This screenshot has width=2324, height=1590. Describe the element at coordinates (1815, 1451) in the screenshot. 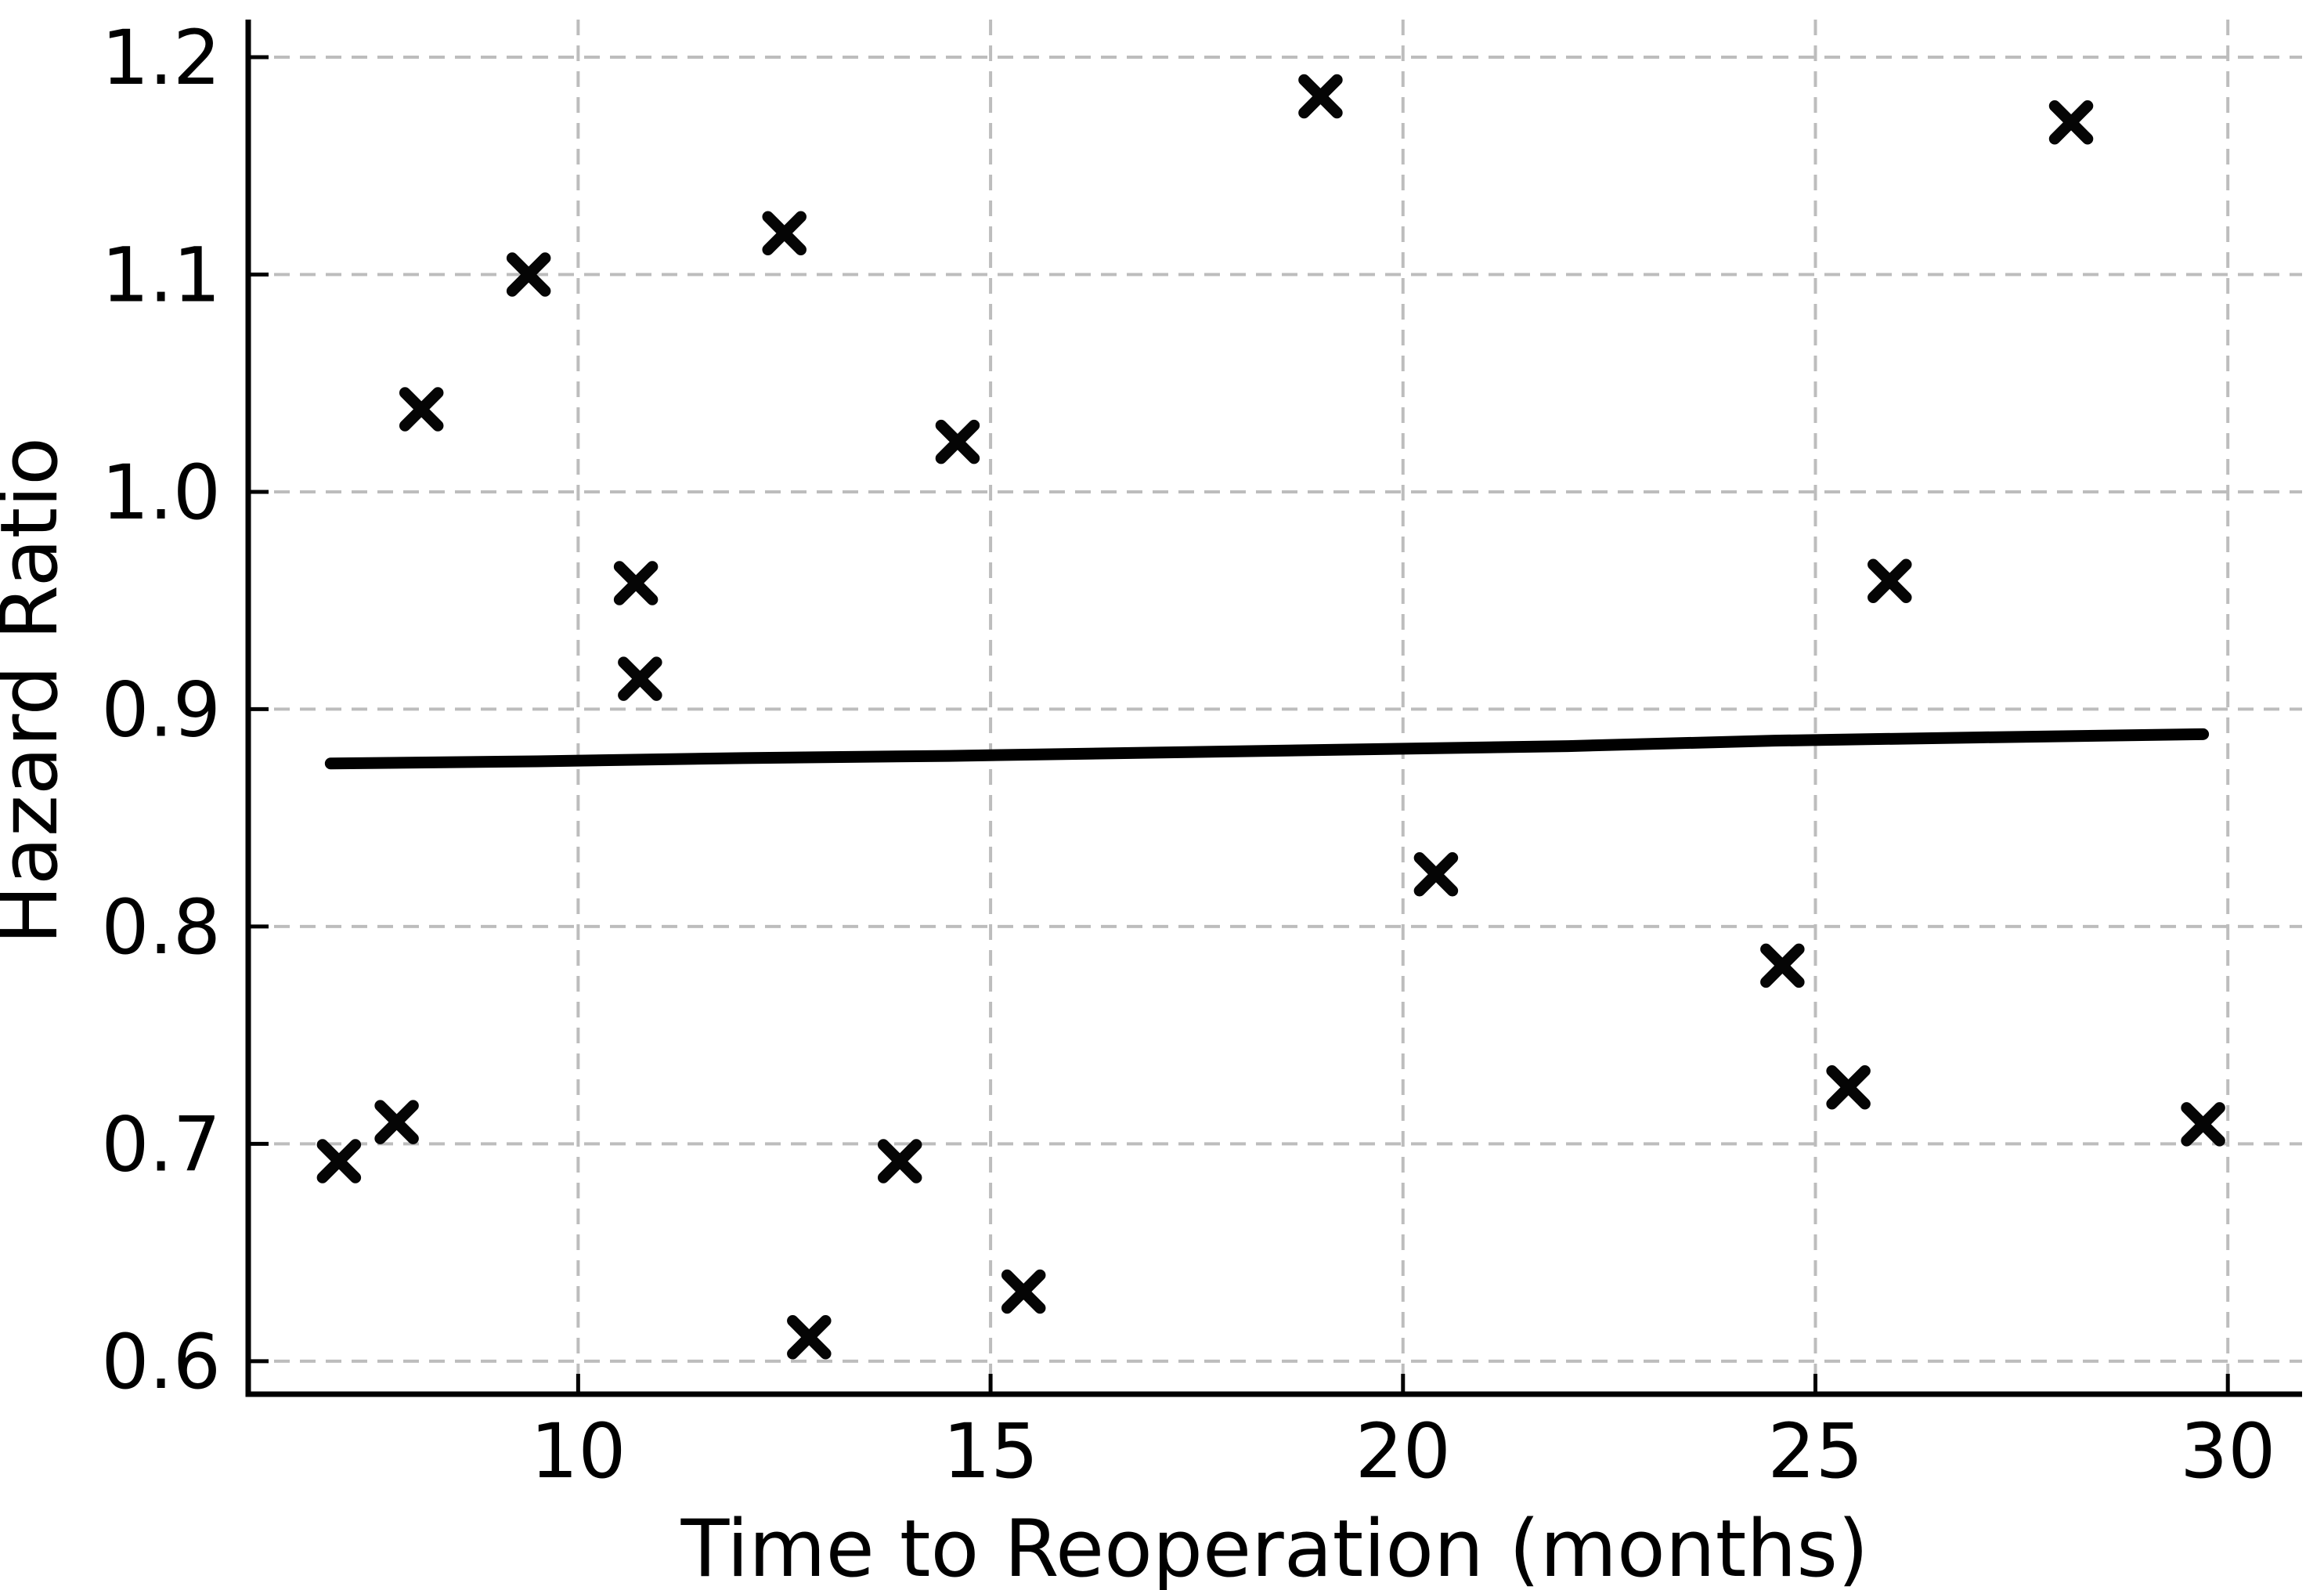

I see `x-tick-label: 25` at that location.